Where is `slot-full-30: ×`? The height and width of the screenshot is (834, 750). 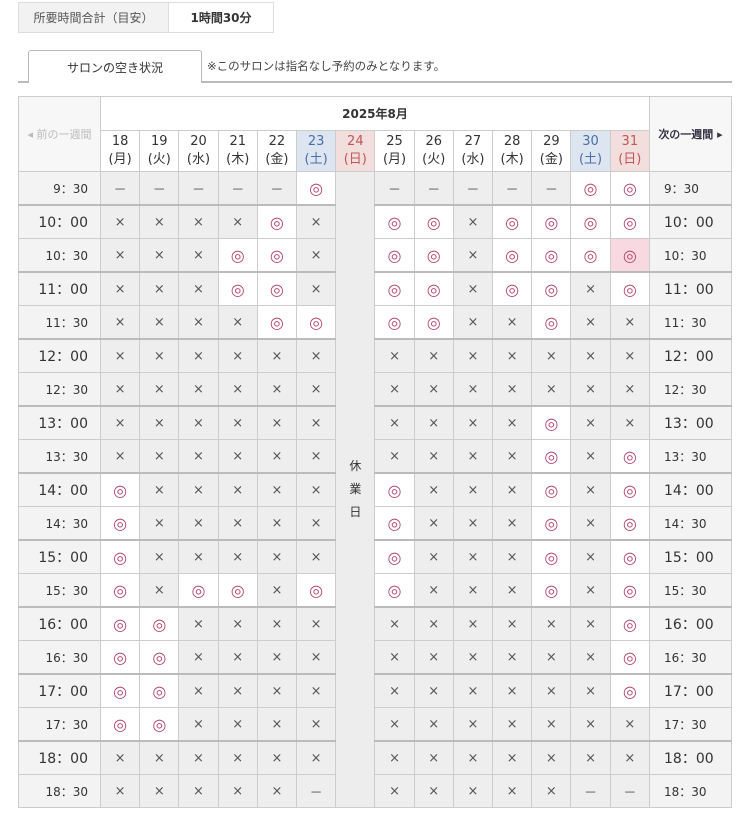
slot-full-30: × is located at coordinates (590, 389).